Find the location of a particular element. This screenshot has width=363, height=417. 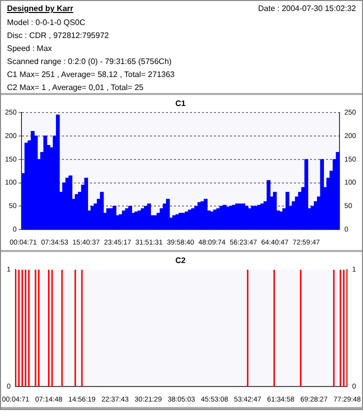

text: Date : 2004-07-30 15:02:32 is located at coordinates (307, 8).